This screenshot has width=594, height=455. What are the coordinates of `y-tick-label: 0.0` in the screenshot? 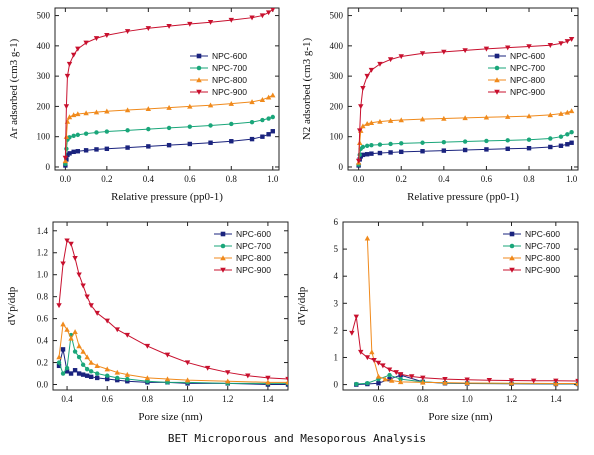 It's located at (43, 385).